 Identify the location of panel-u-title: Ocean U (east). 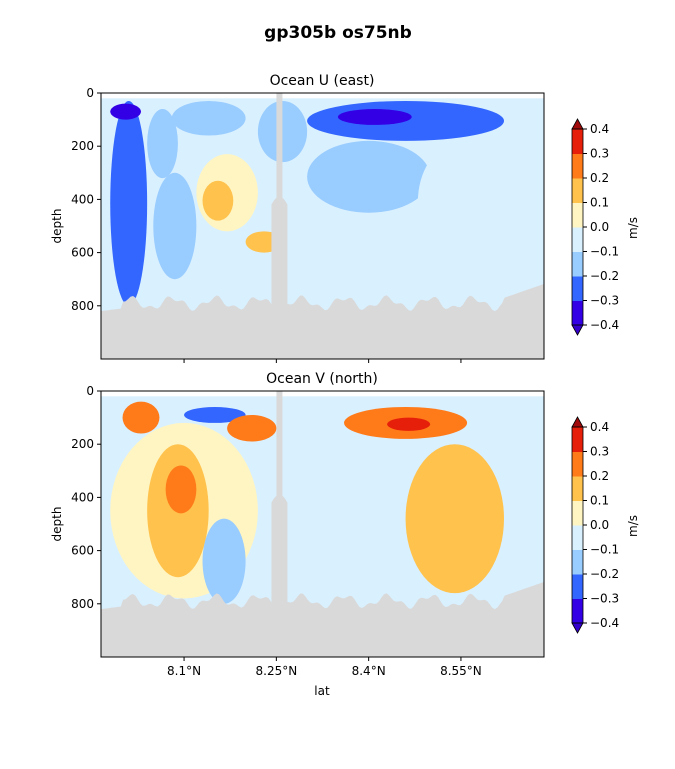
(322, 81).